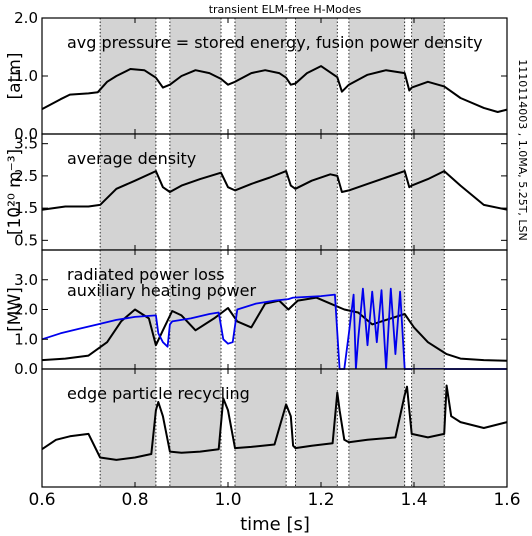  Describe the element at coordinates (506, 500) in the screenshot. I see `x-tick-label: 1.6` at that location.